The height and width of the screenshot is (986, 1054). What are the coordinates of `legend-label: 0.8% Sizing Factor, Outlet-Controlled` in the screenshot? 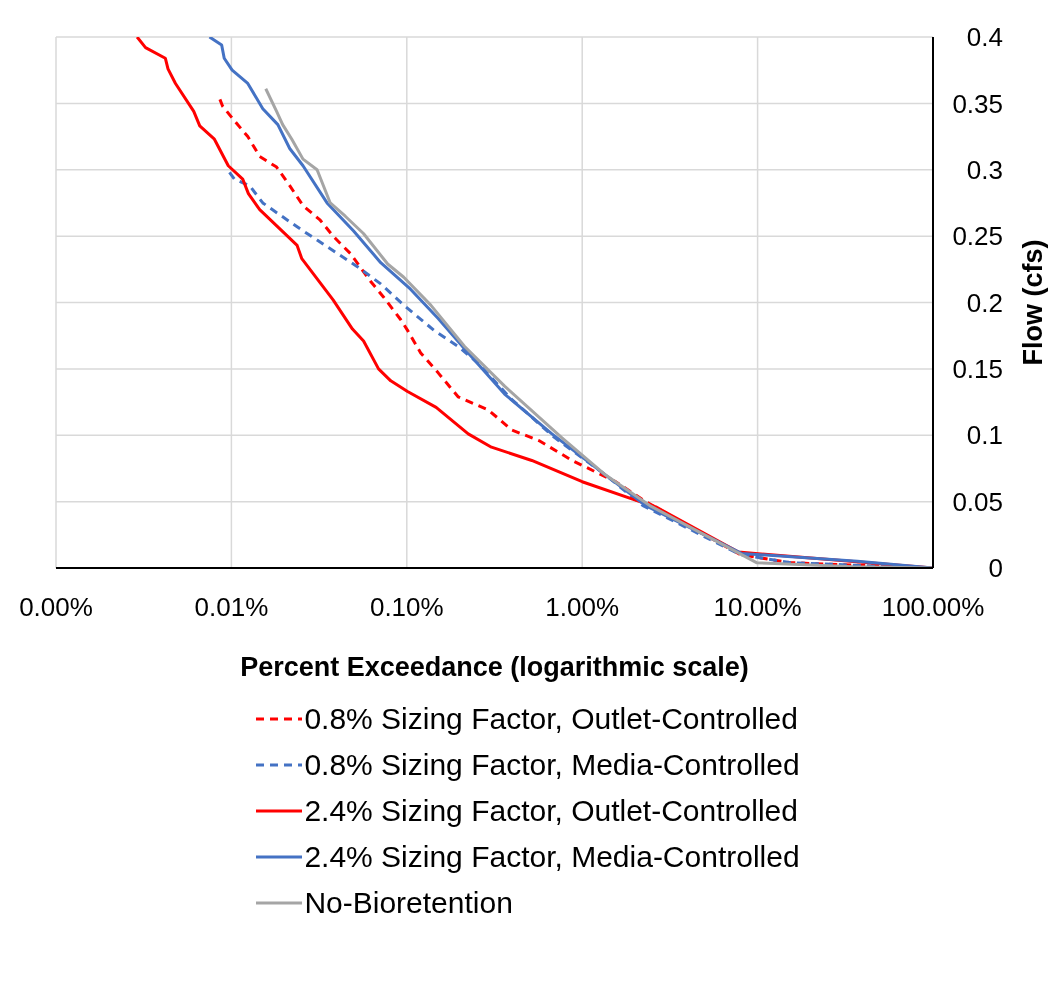 It's located at (551, 719).